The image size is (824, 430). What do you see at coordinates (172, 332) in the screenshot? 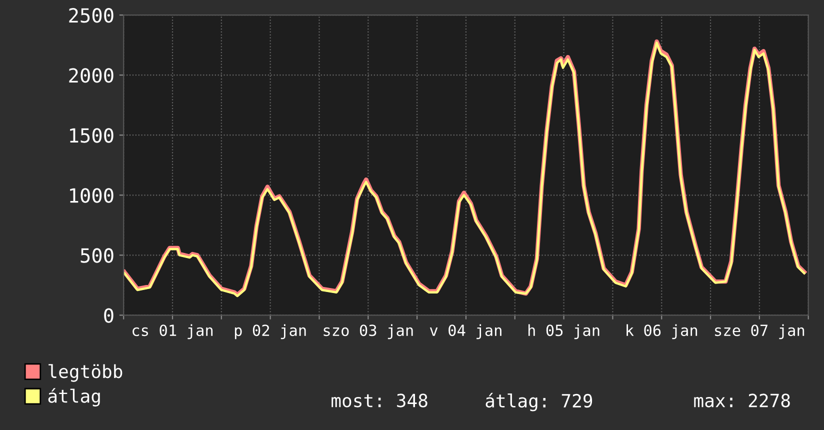
I see `x-tick-label: cs 01 jan` at bounding box center [172, 332].